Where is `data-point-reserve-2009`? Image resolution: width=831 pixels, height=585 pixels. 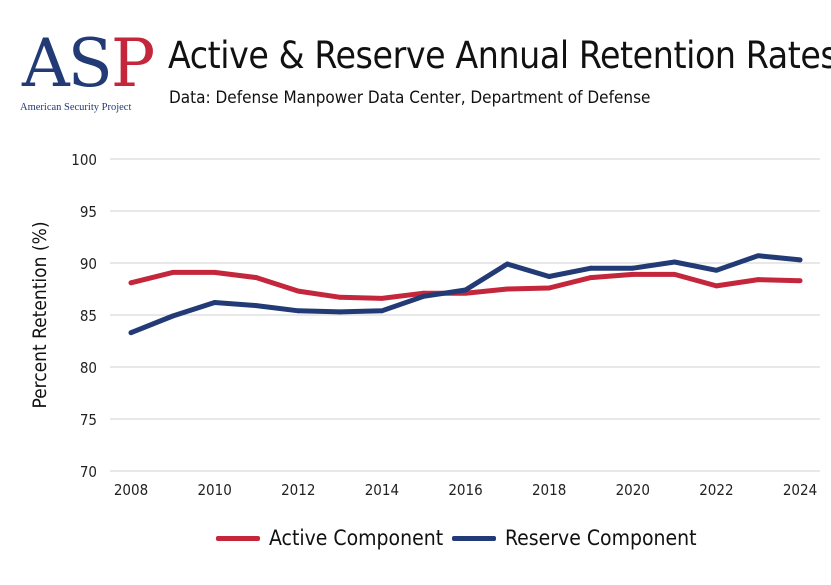
data-point-reserve-2009 is located at coordinates (173, 316).